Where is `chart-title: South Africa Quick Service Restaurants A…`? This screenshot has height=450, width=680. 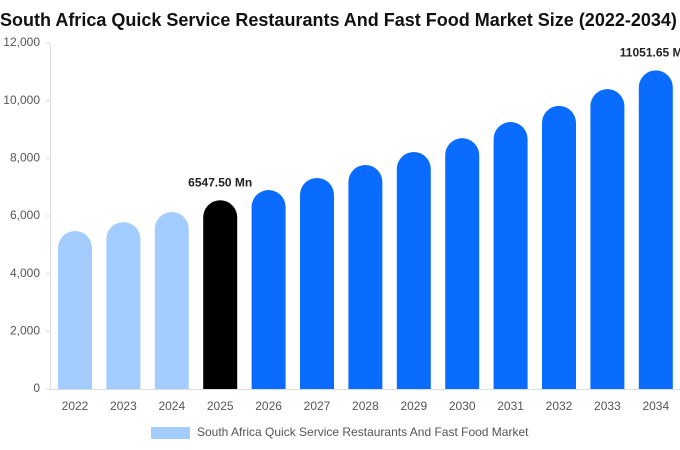
chart-title: South Africa Quick Service Restaurants A… is located at coordinates (338, 20).